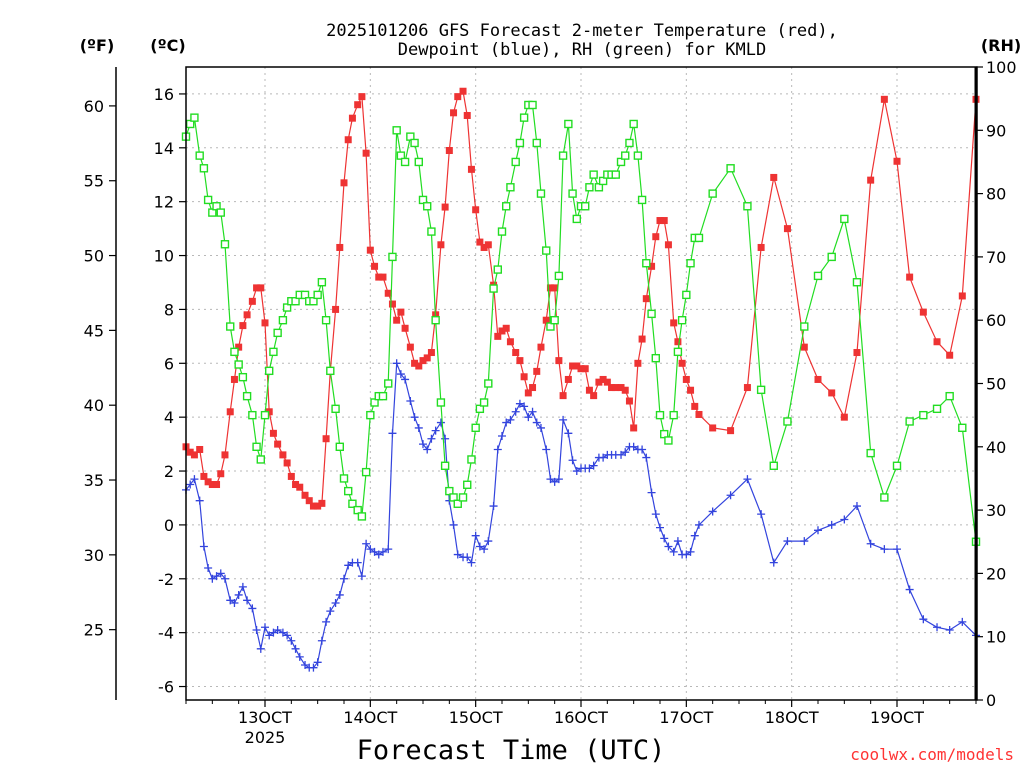 The image size is (1024, 768). I want to click on celsius-tick-label: 16, so click(164, 94).